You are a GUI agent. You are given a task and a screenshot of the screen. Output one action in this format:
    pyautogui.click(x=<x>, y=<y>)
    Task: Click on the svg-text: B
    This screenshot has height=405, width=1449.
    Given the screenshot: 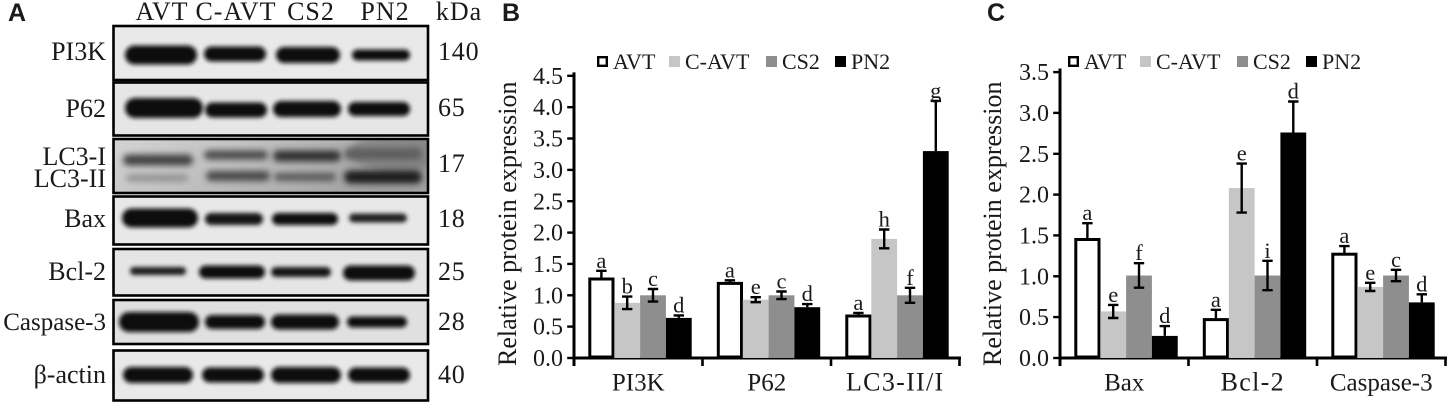 What is the action you would take?
    pyautogui.click(x=511, y=13)
    